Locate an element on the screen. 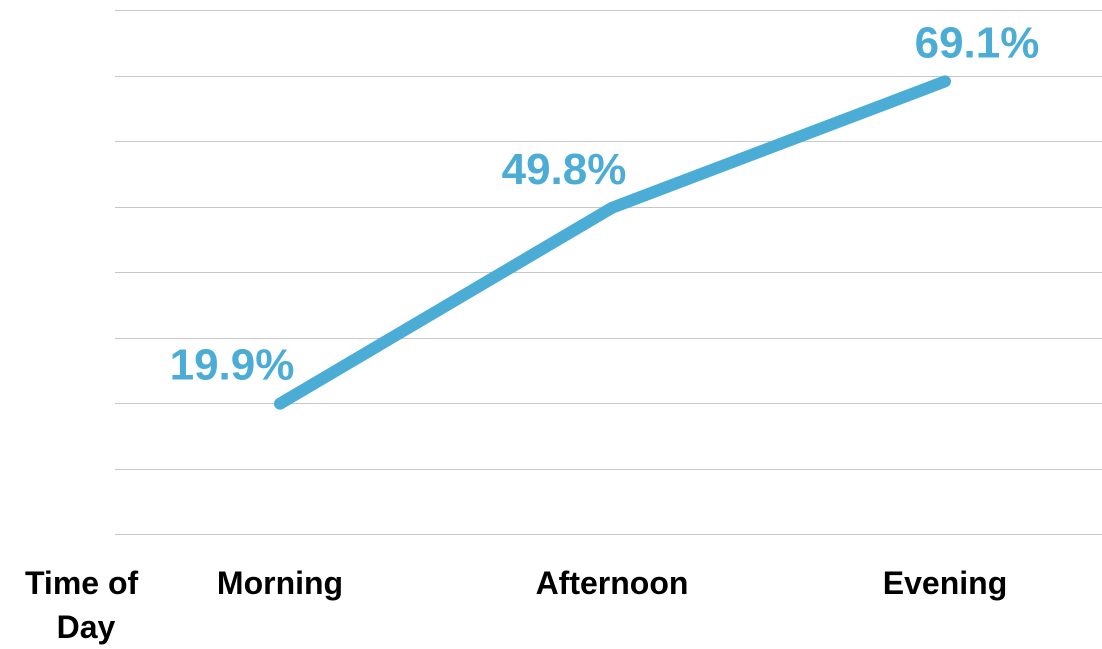 The height and width of the screenshot is (649, 1102). data-label: 69.1% is located at coordinates (977, 42).